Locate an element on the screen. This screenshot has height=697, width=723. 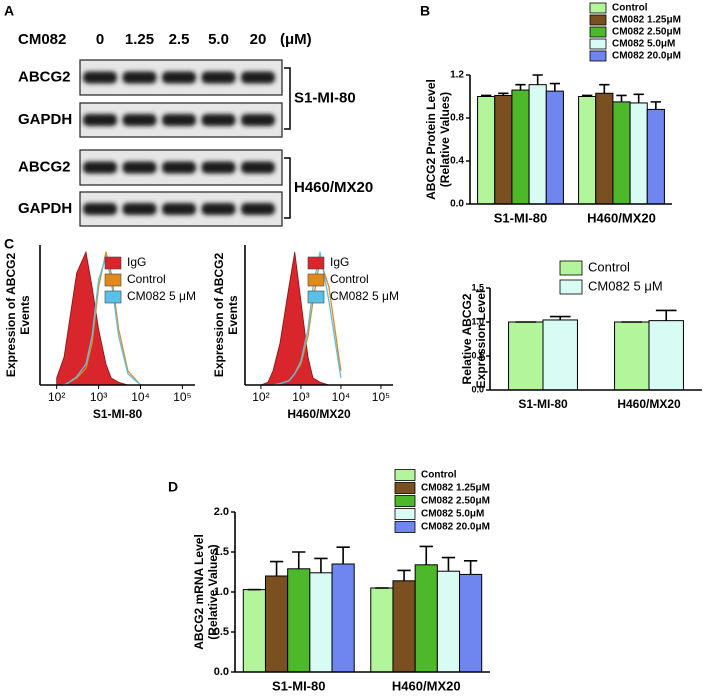
panel-label: A is located at coordinates (9, 11).